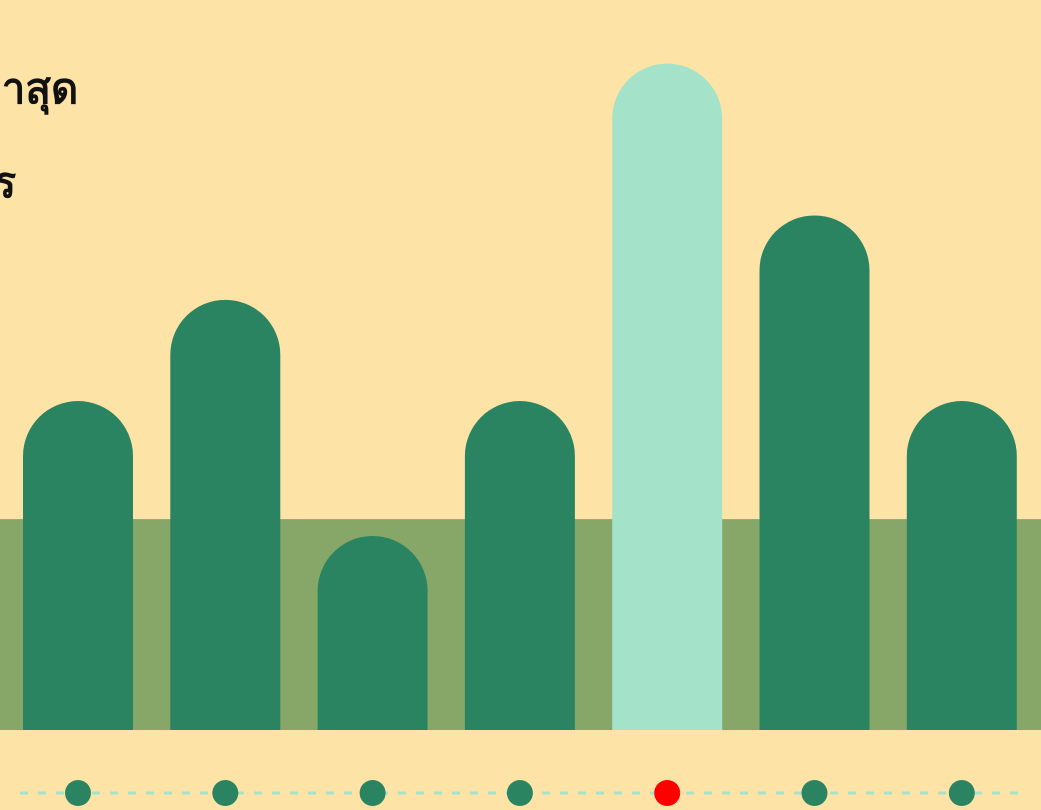 This screenshot has height=810, width=1041. Describe the element at coordinates (8, 182) in the screenshot. I see `chart-title-line-2: าร` at that location.